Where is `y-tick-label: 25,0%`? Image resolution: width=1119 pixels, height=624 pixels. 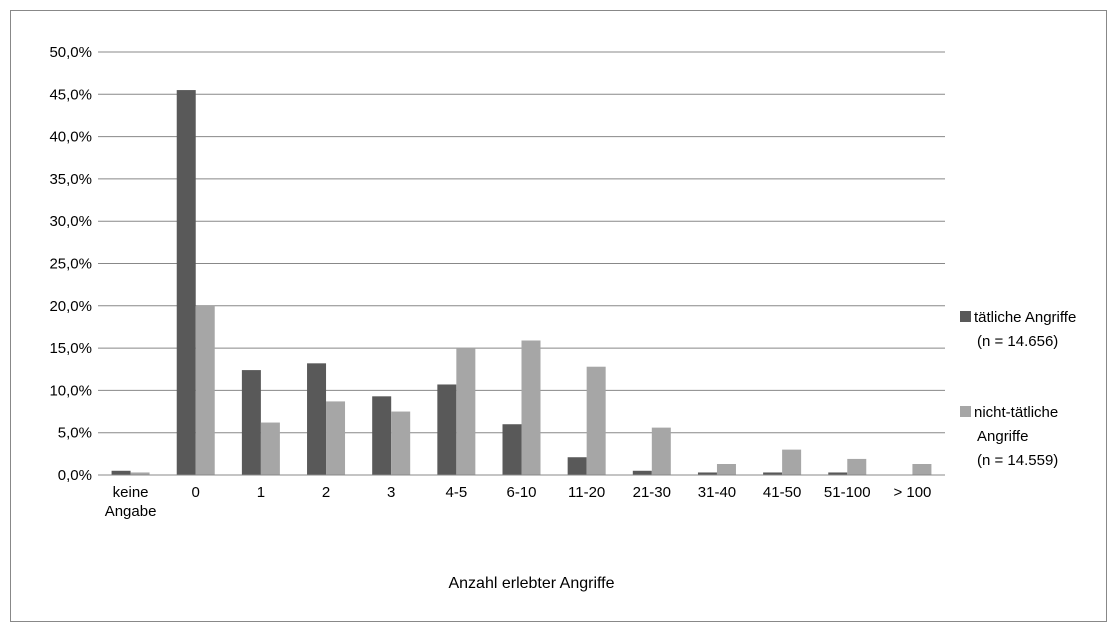 y-tick-label: 25,0% is located at coordinates (70, 264).